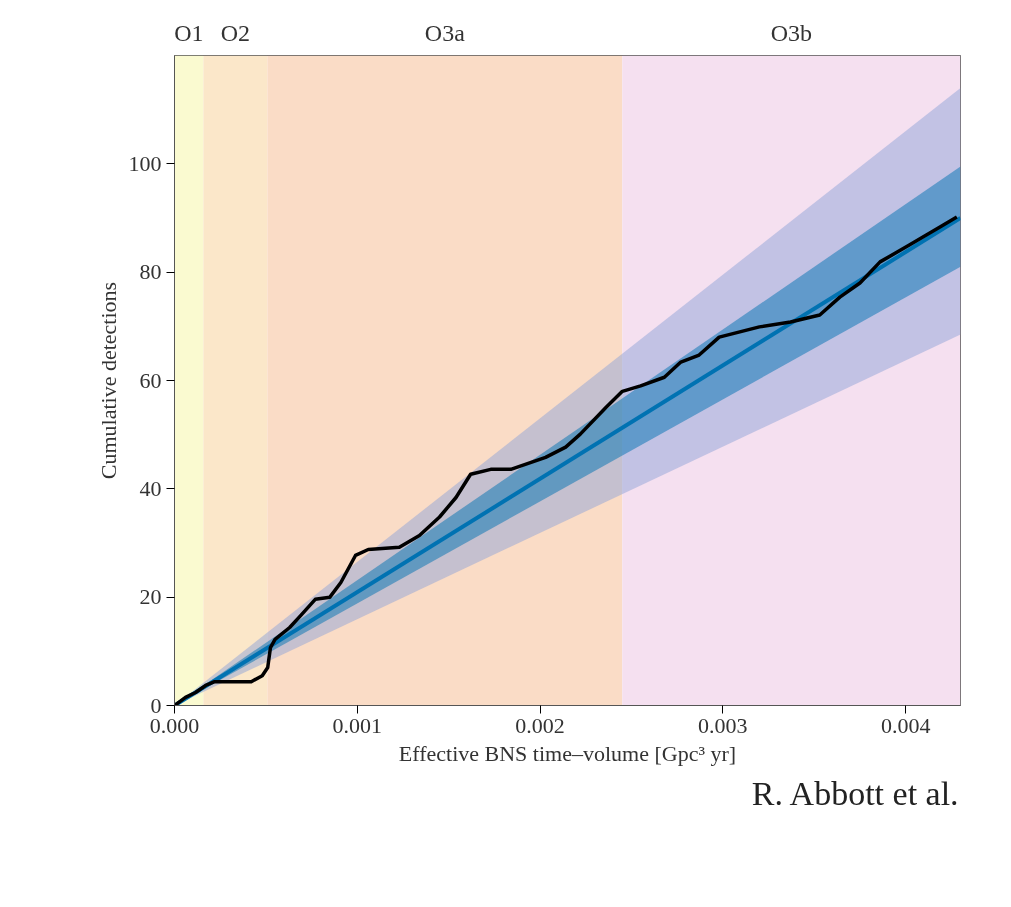 The height and width of the screenshot is (907, 1011). Describe the element at coordinates (905, 725) in the screenshot. I see `x-tick-label: 0.004` at that location.